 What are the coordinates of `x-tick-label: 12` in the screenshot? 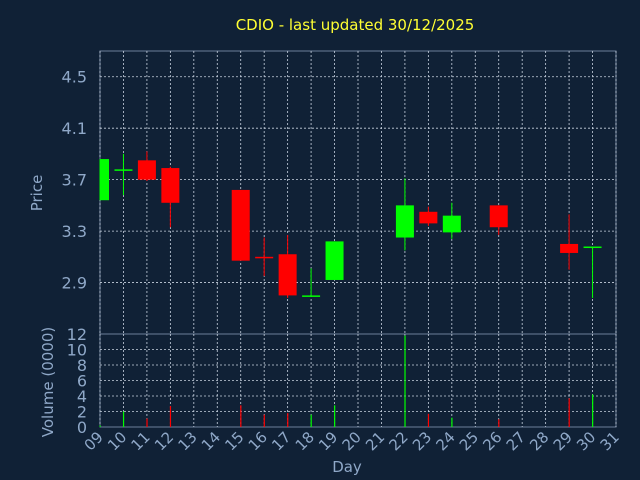 It's located at (164, 441).